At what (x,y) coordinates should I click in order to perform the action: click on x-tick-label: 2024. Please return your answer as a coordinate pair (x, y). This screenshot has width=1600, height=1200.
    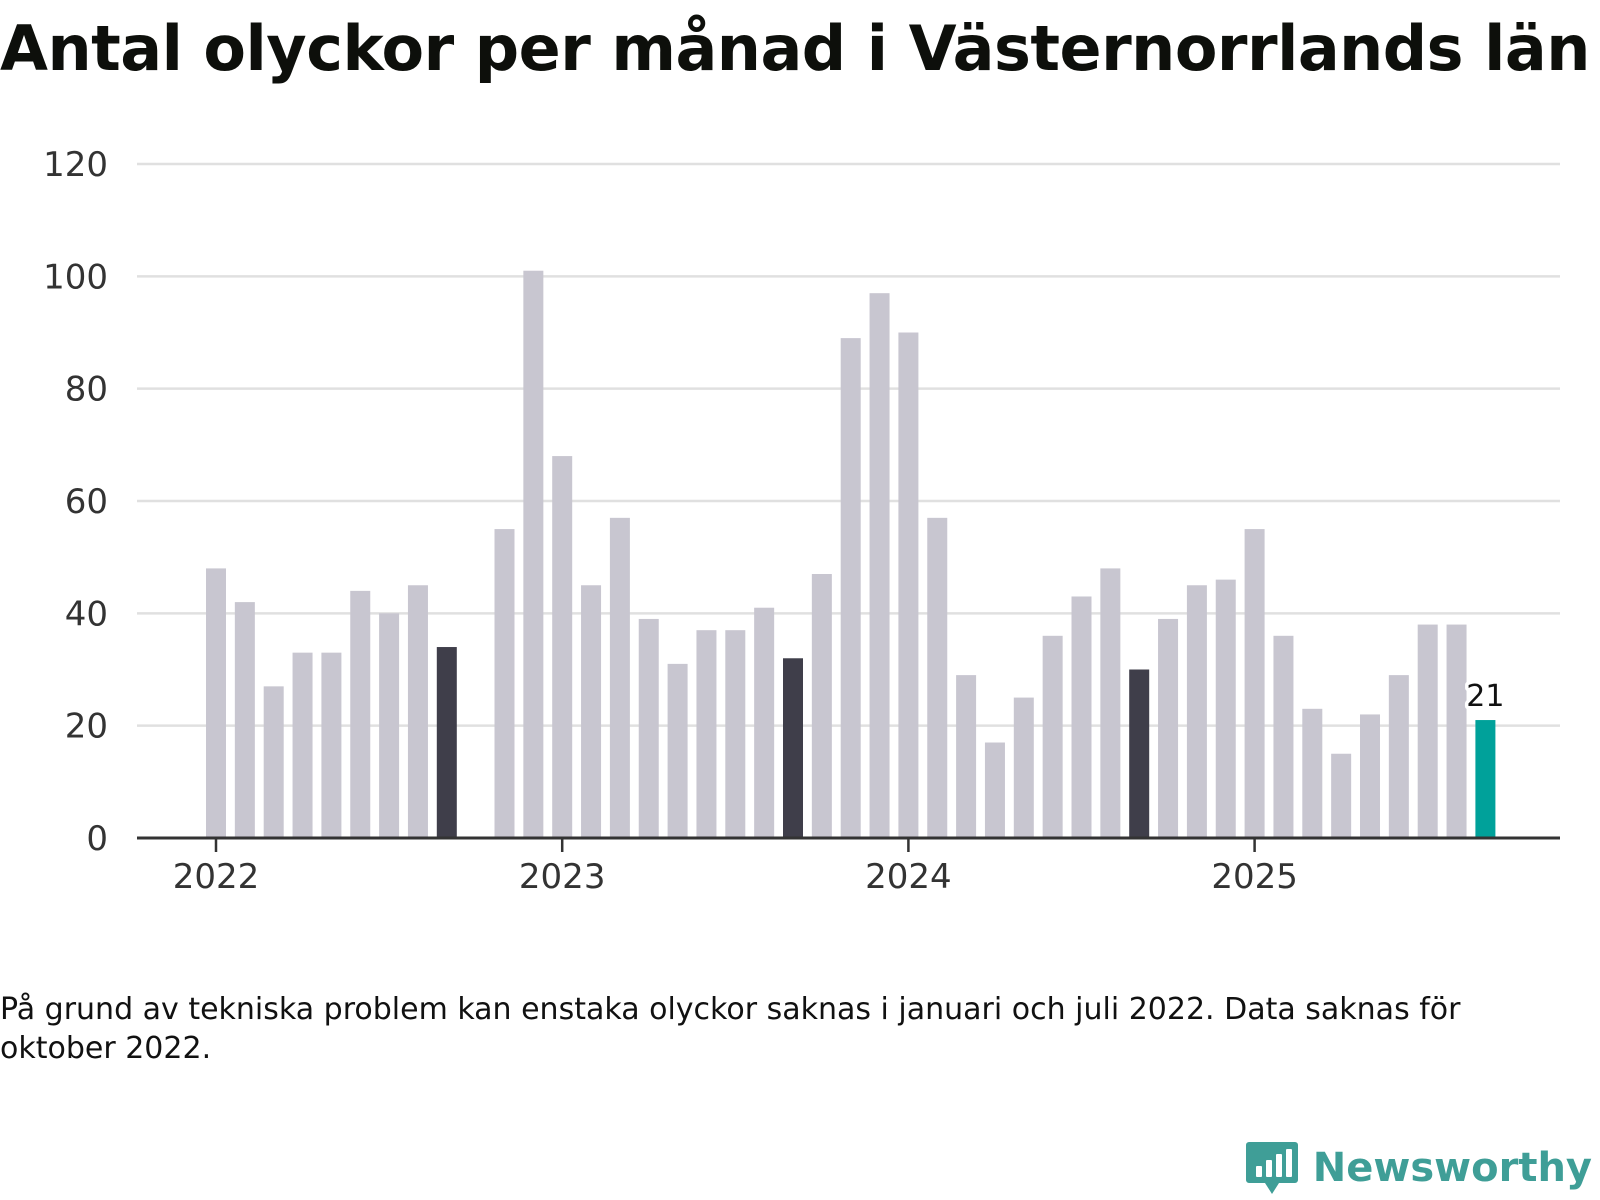
    Looking at the image, I should click on (908, 877).